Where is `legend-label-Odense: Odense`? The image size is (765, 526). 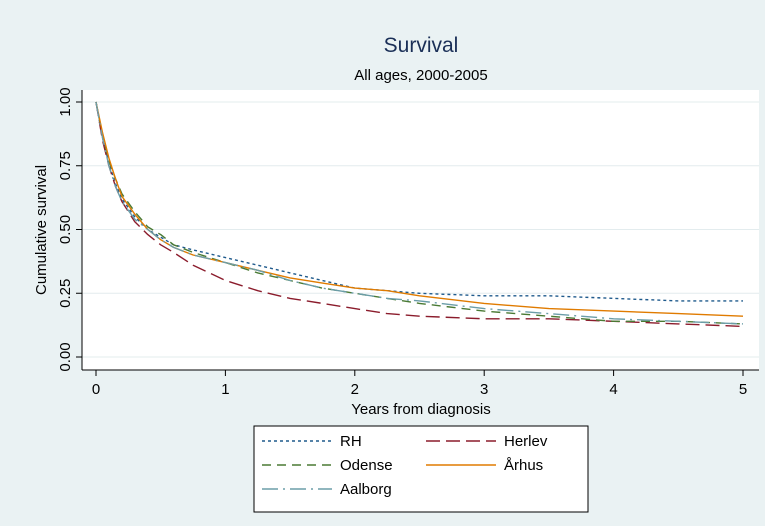 legend-label-Odense: Odense is located at coordinates (366, 465).